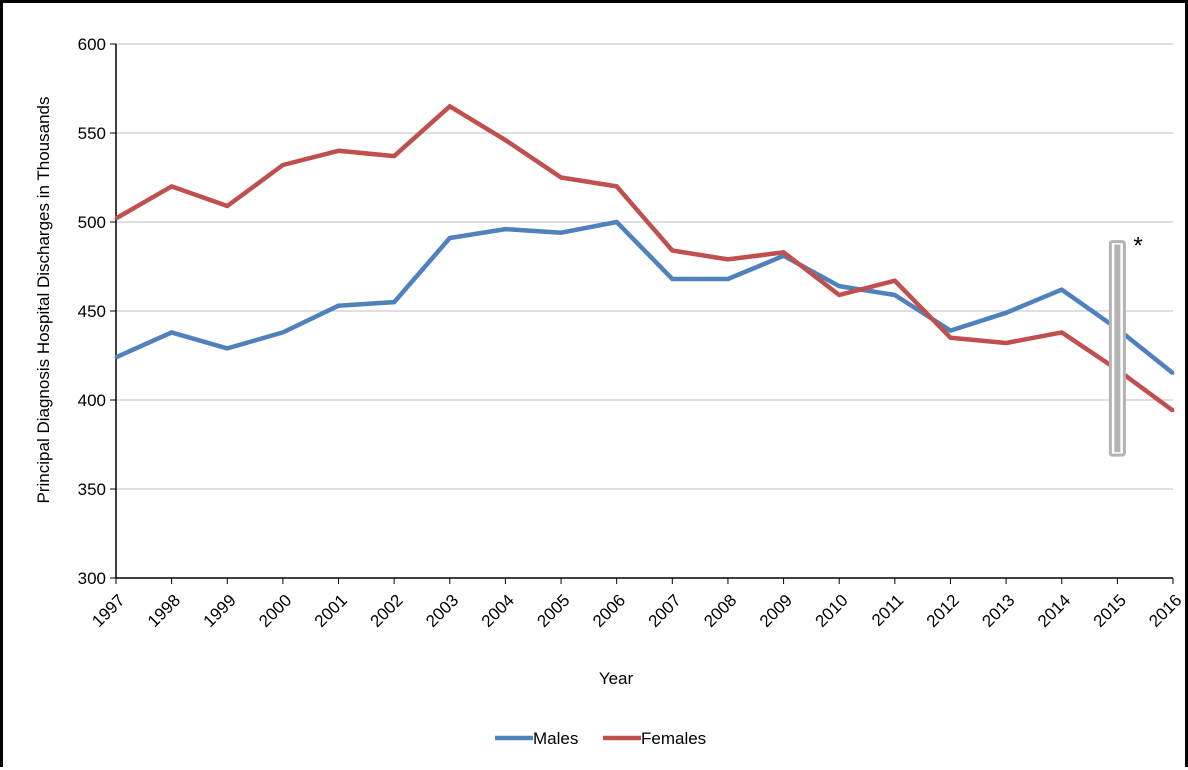 The height and width of the screenshot is (770, 1188). I want to click on y-tick-label: 450, so click(92, 311).